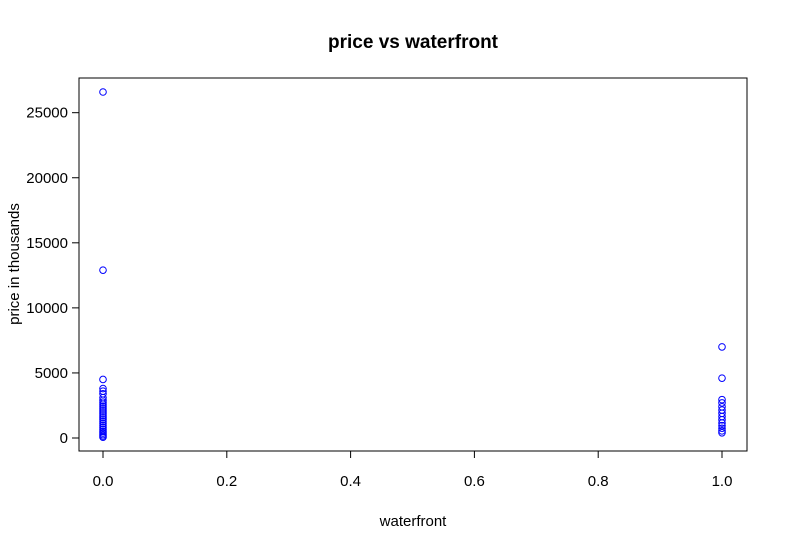 The image size is (788, 550). Describe the element at coordinates (226, 481) in the screenshot. I see `x-tick-label: 0.2` at that location.